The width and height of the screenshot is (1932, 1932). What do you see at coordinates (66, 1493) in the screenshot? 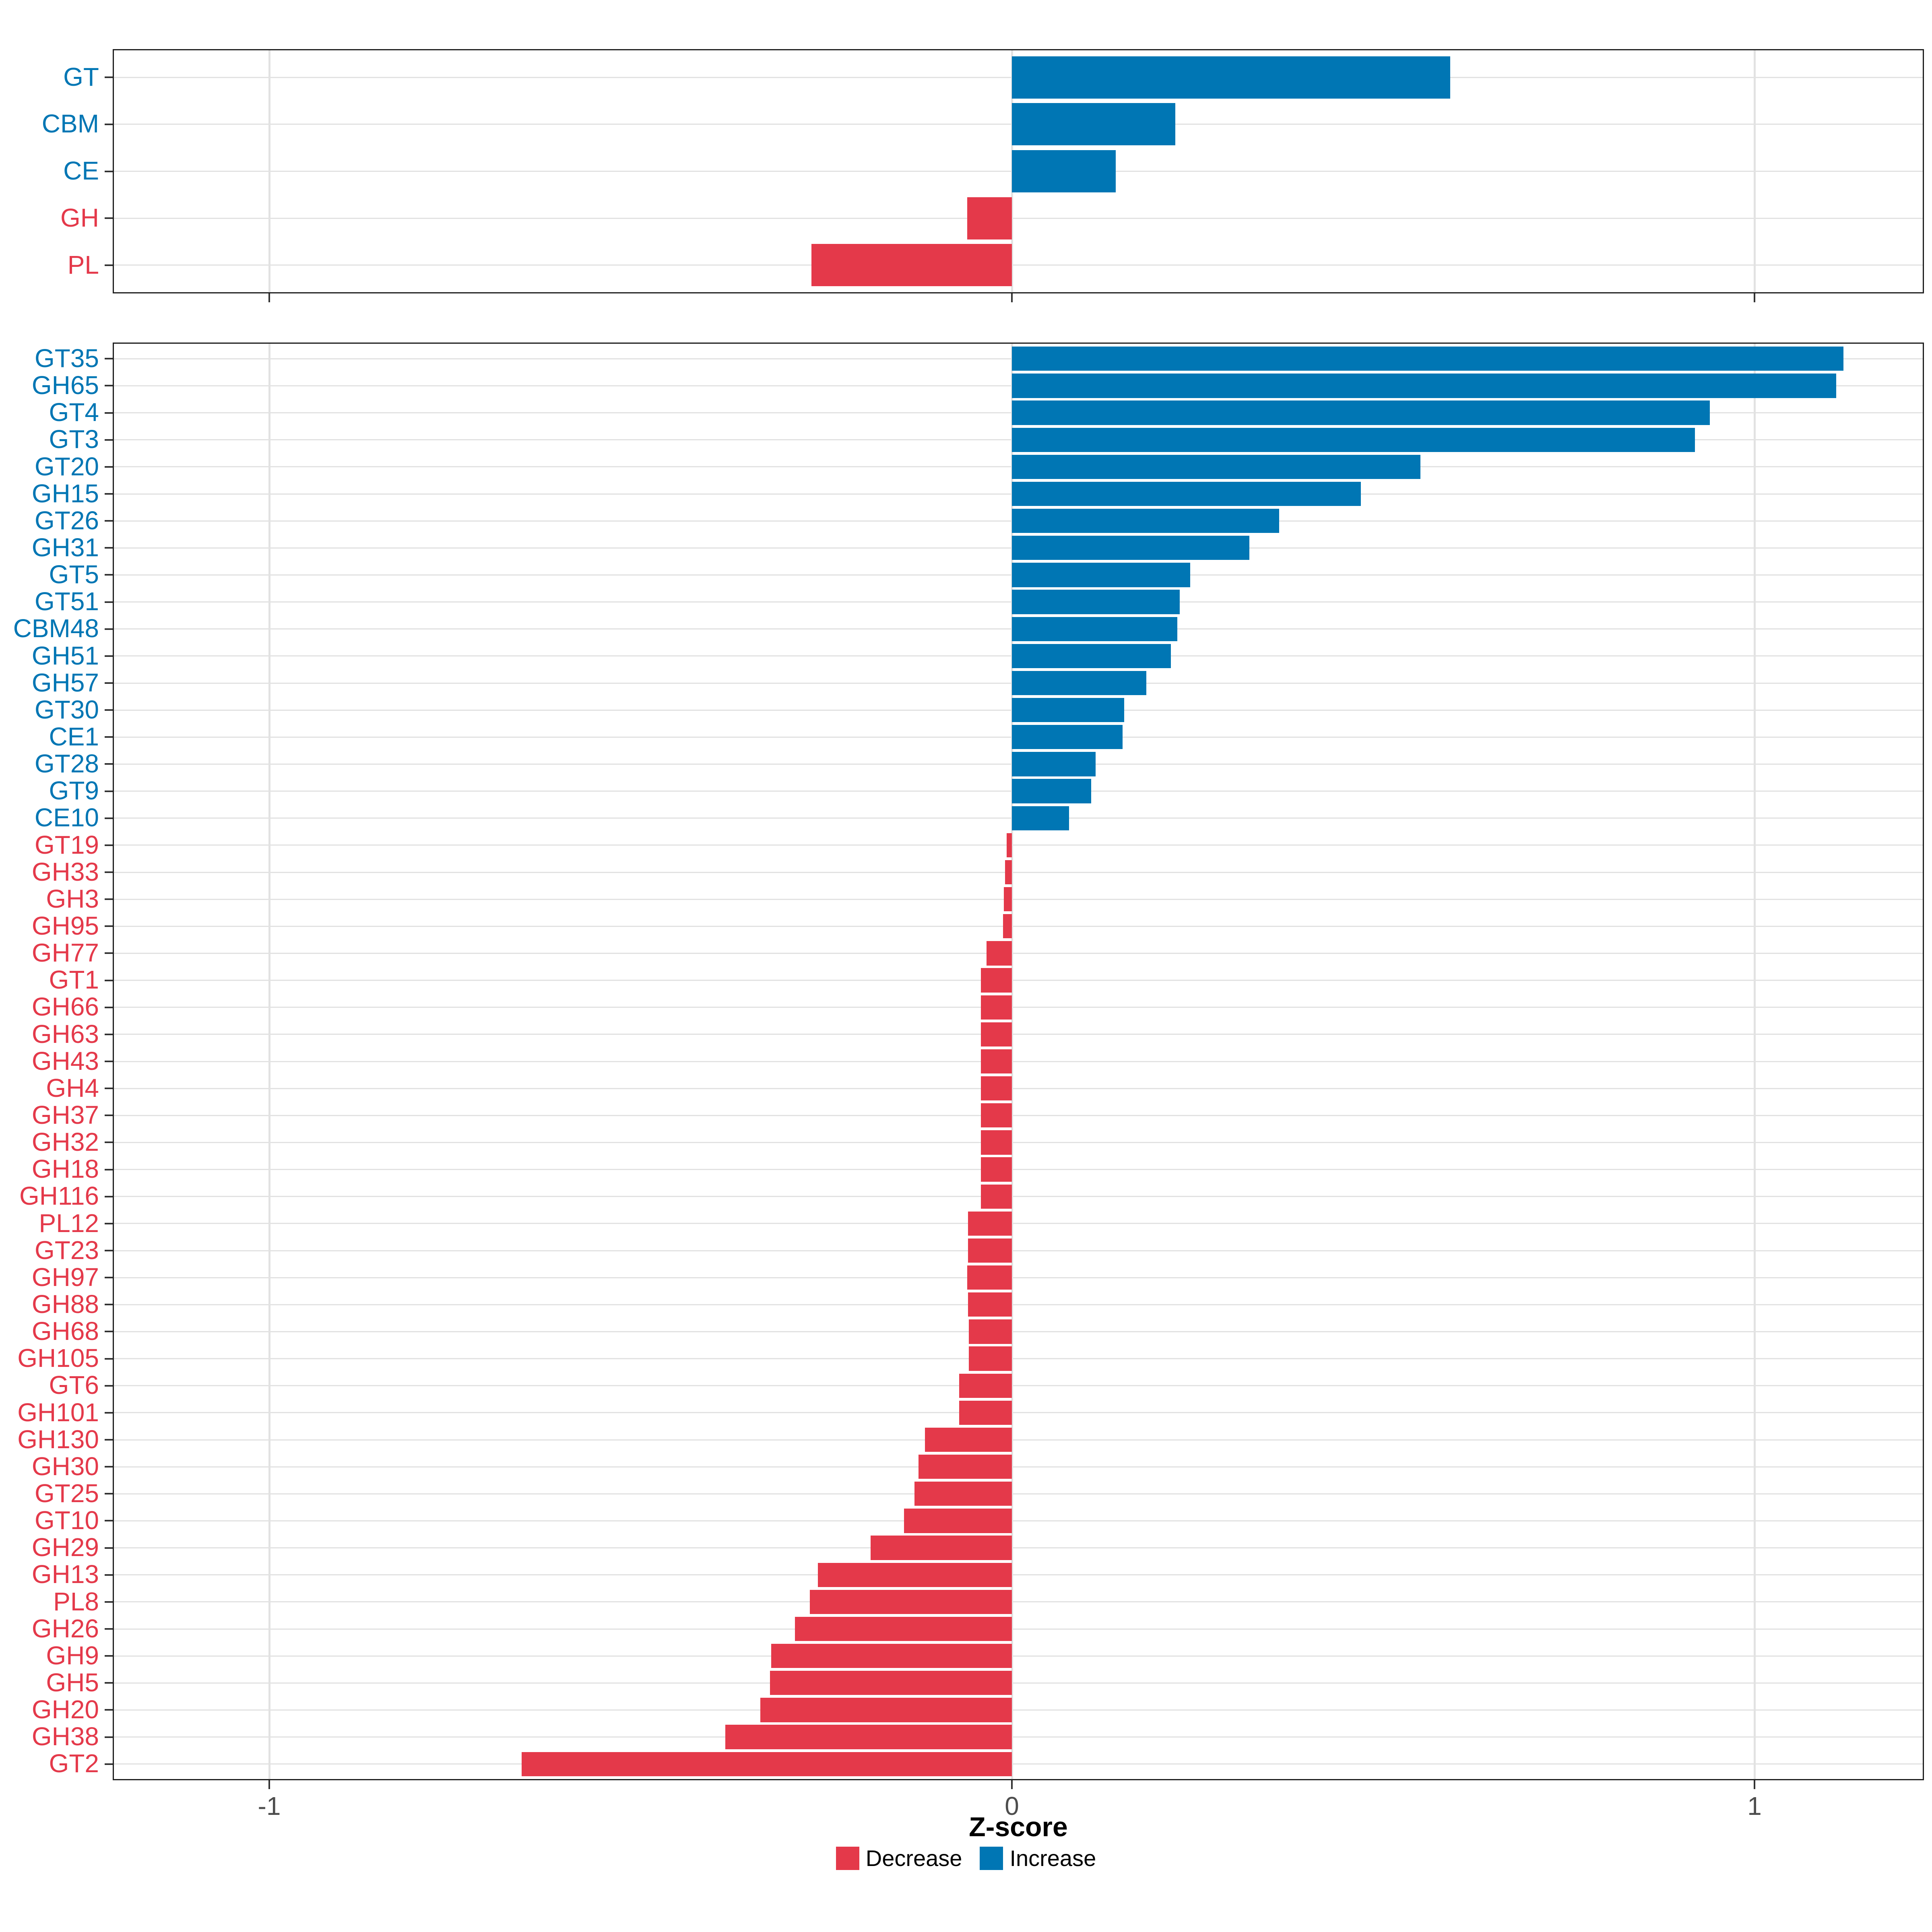
I see `category-label: GT25` at bounding box center [66, 1493].